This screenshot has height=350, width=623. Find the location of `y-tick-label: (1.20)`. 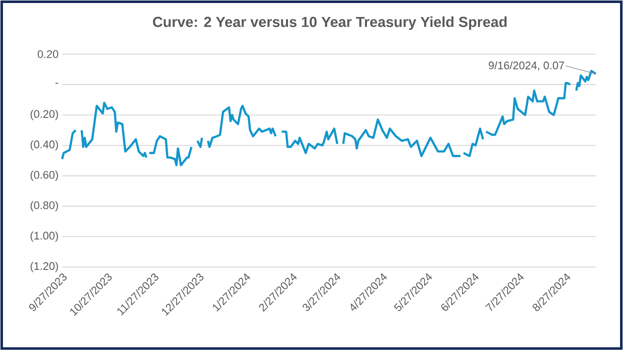

y-tick-label: (1.20) is located at coordinates (44, 267).